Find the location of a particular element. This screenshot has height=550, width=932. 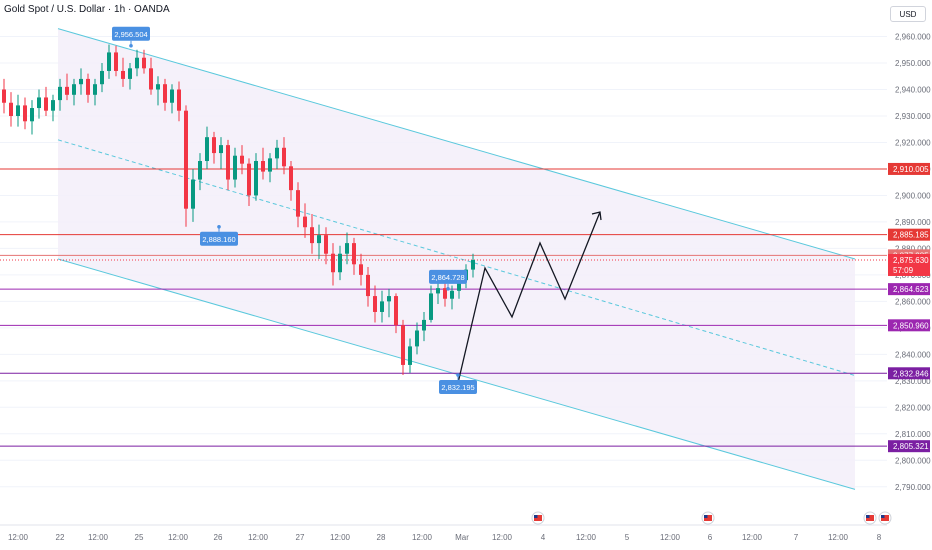

callout-box is located at coordinates (131, 33).